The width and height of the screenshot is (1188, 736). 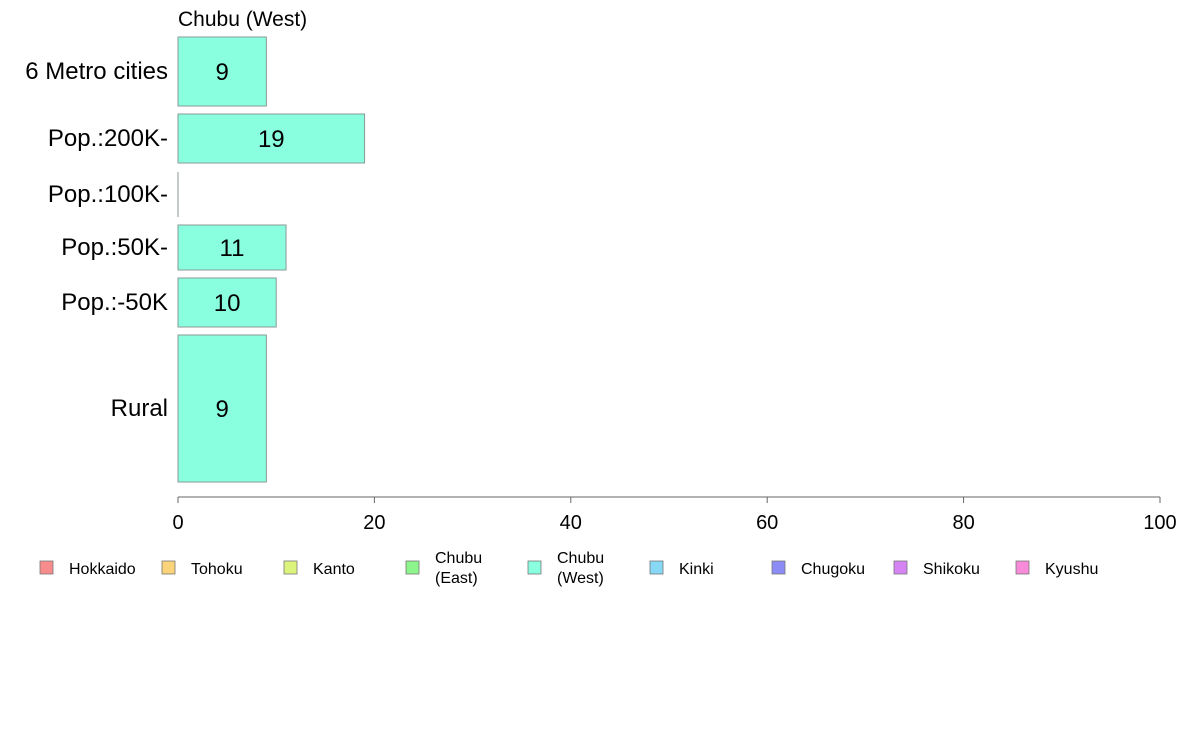 I want to click on category-label: Pop.:200K-, so click(x=108, y=138).